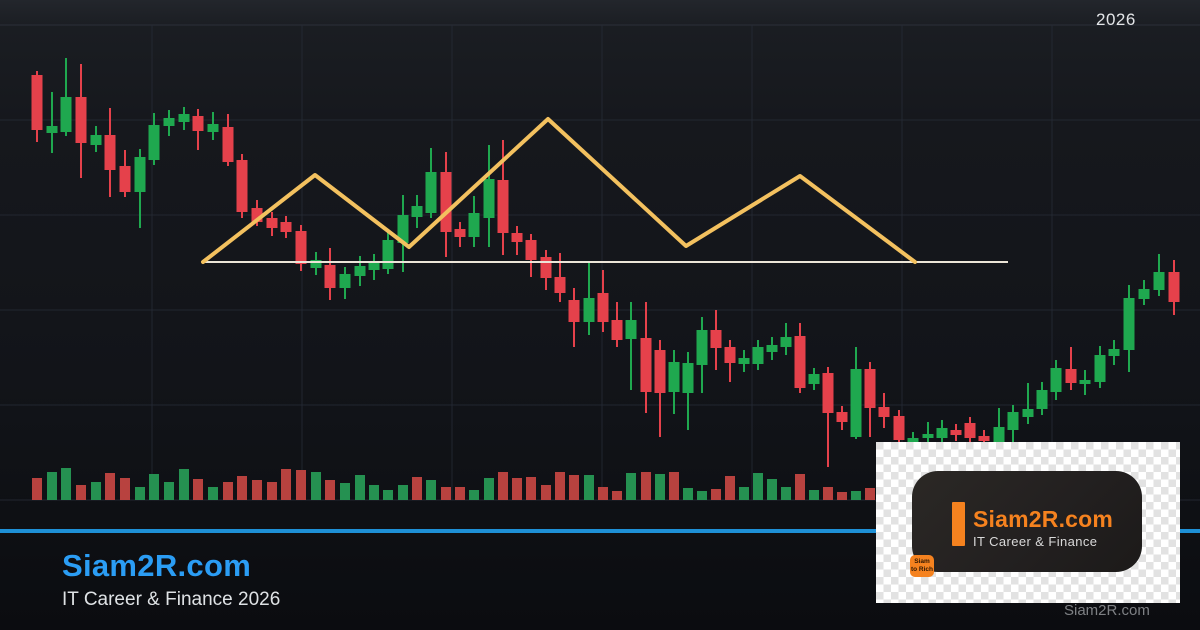 The width and height of the screenshot is (1200, 630). I want to click on logo-card: Siam2R.com IT Career & Finance, so click(1027, 521).